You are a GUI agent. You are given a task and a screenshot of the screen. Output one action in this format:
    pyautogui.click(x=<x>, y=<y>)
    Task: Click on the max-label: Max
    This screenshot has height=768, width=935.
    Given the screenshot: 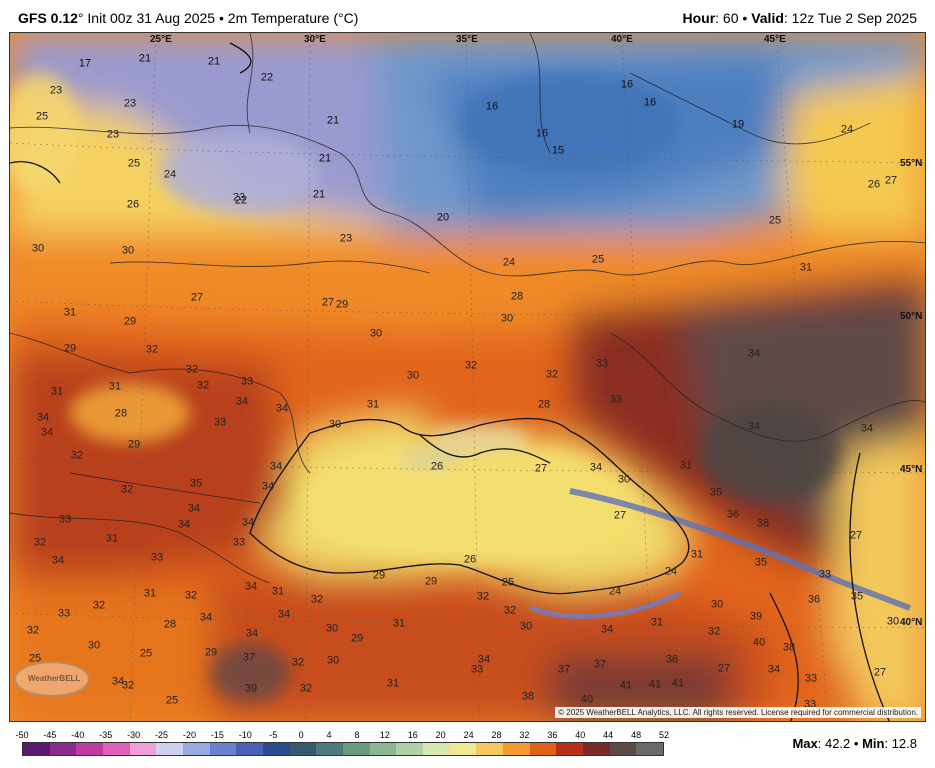 What is the action you would take?
    pyautogui.click(x=805, y=743)
    